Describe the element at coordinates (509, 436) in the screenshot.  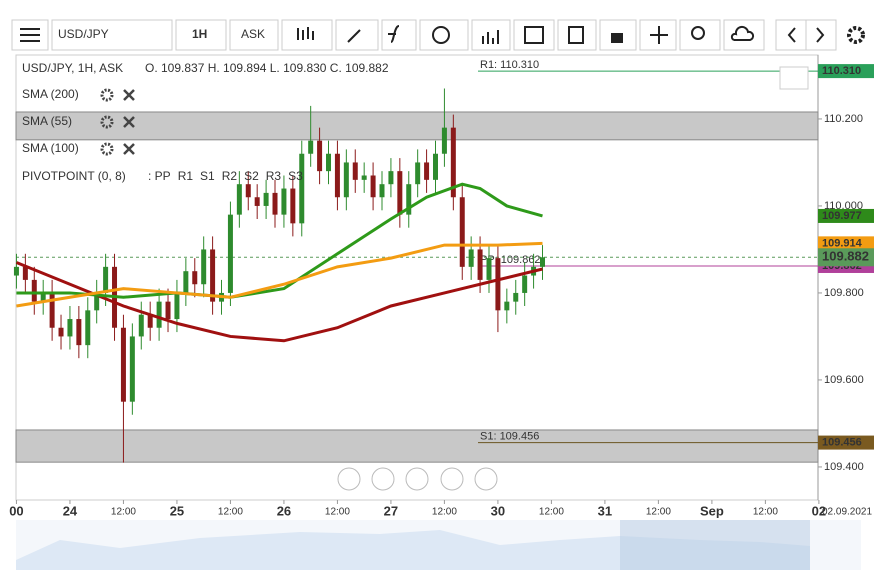
I see `pivot-label: S1: 109.456` at that location.